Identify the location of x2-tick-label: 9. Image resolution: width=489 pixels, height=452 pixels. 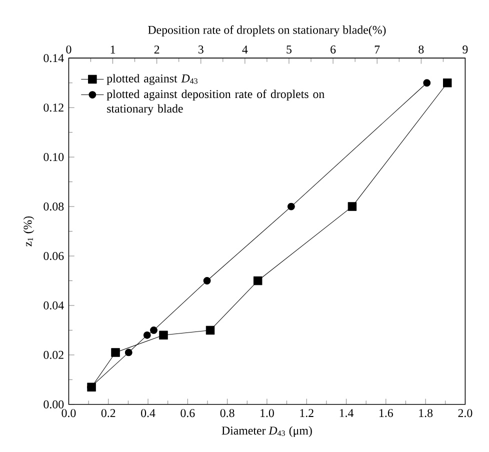
(465, 49).